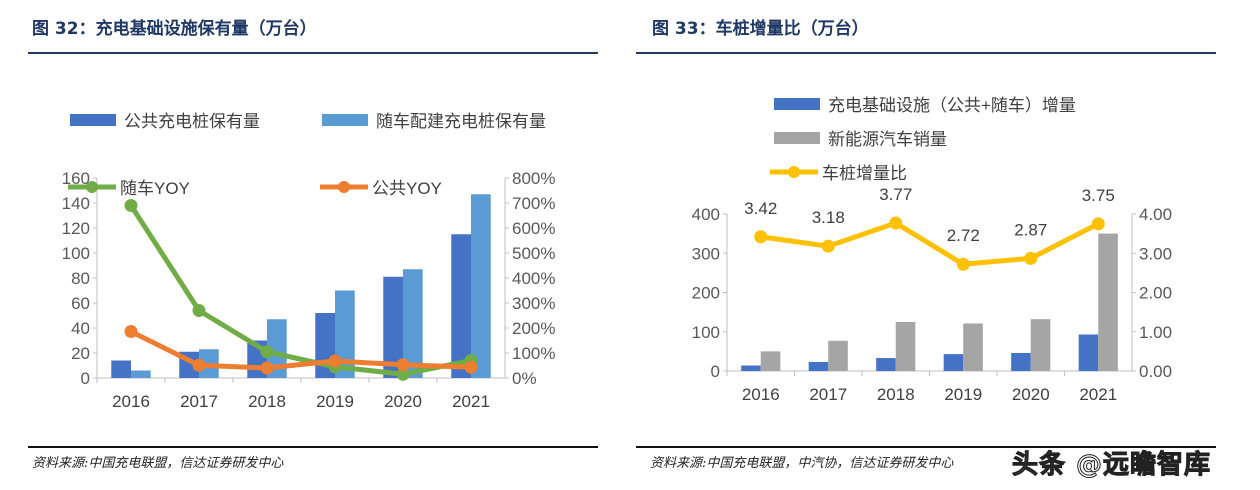  What do you see at coordinates (76, 203) in the screenshot?
I see `chart1-y-tick-label: 140` at bounding box center [76, 203].